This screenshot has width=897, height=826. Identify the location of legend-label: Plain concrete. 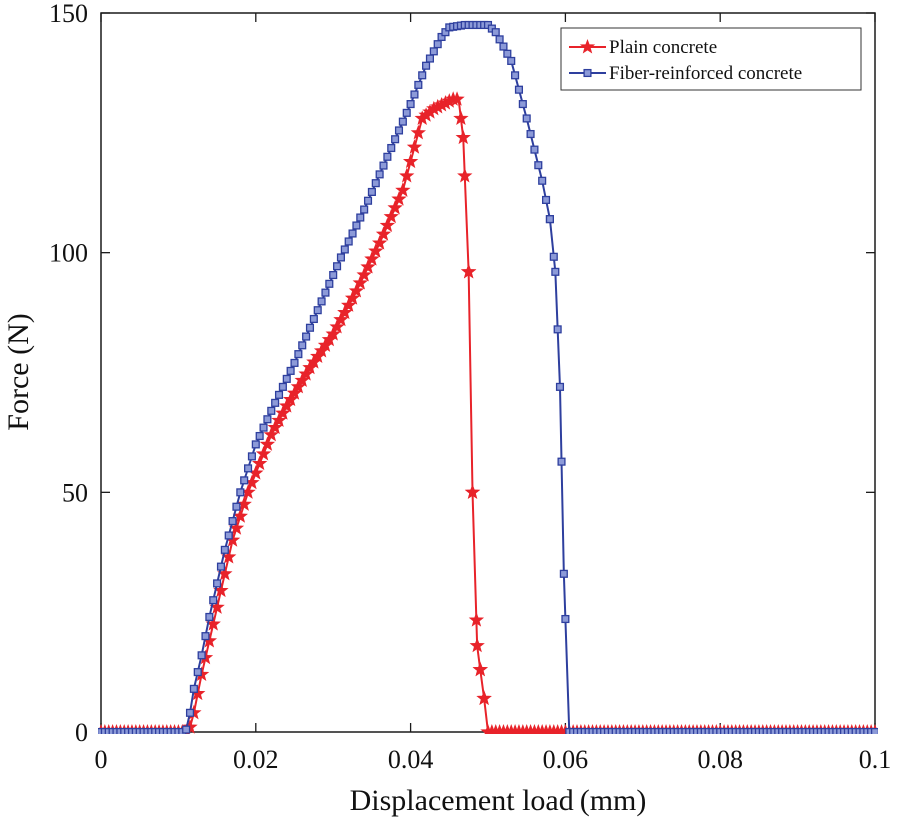
(663, 47).